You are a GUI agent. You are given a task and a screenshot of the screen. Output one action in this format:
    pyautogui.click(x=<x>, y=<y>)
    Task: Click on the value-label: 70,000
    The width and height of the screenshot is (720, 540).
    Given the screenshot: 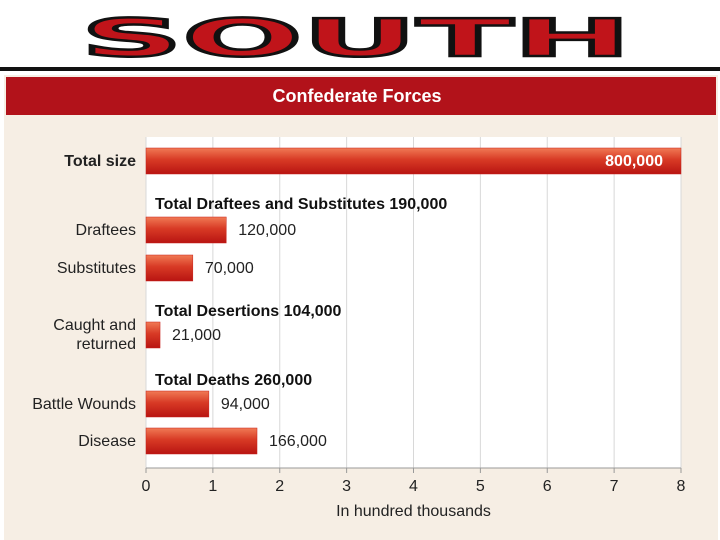 What is the action you would take?
    pyautogui.click(x=229, y=268)
    